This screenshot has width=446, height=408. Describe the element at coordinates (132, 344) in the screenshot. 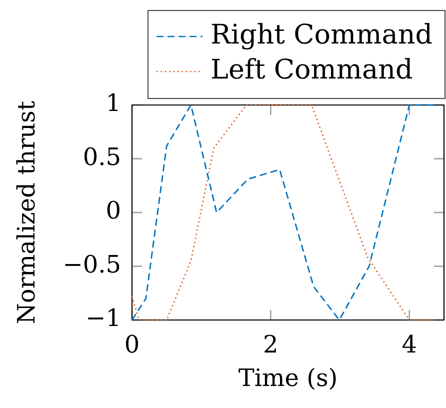

I see `x-tick-label: 0` at that location.